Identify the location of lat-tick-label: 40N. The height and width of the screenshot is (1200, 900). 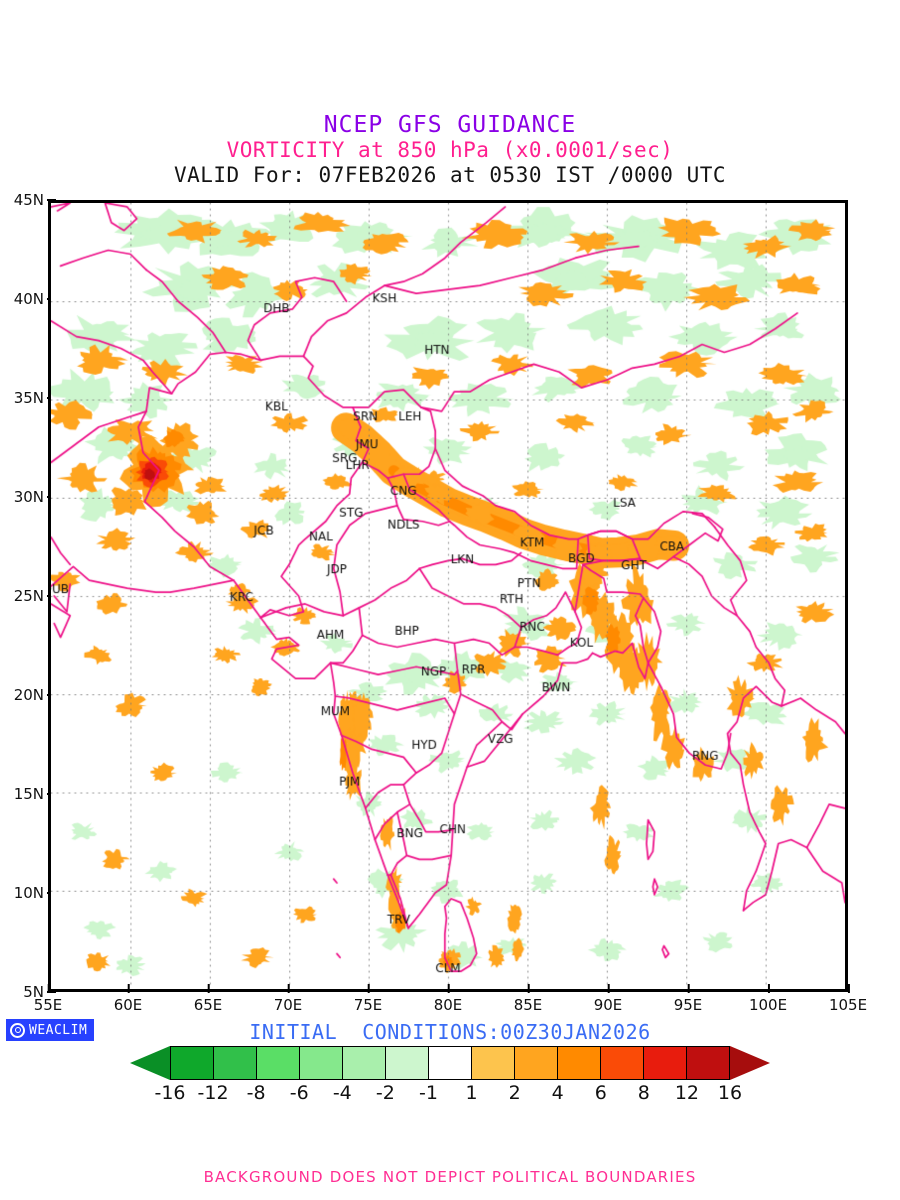
(28, 299).